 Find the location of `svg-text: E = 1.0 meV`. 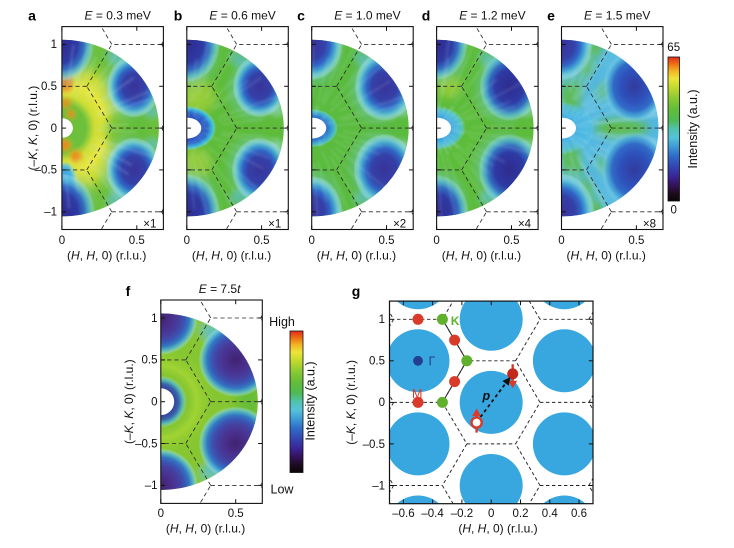

svg-text: E = 1.0 meV is located at coordinates (367, 15).